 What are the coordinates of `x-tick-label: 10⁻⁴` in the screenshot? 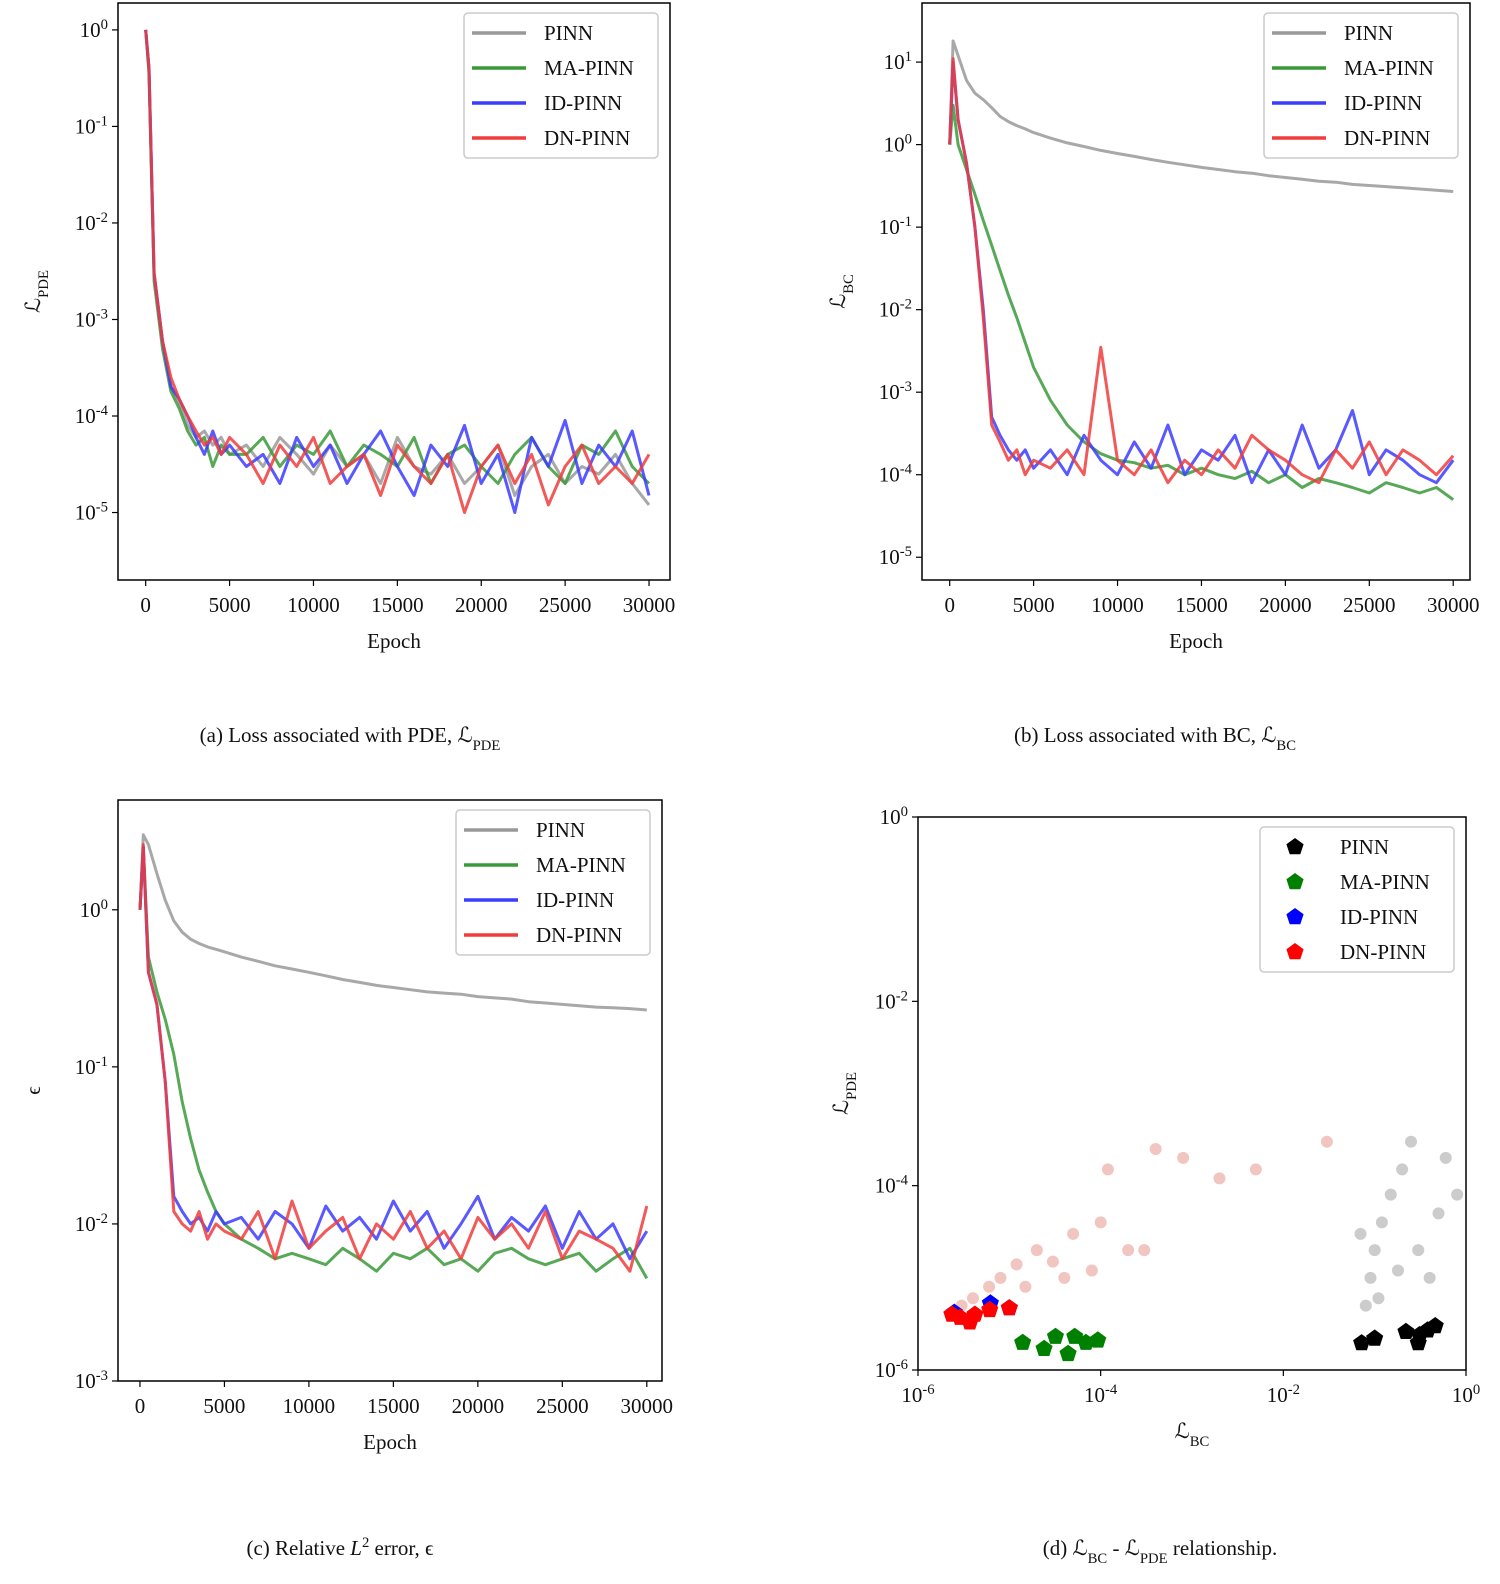 It's located at (1101, 1394).